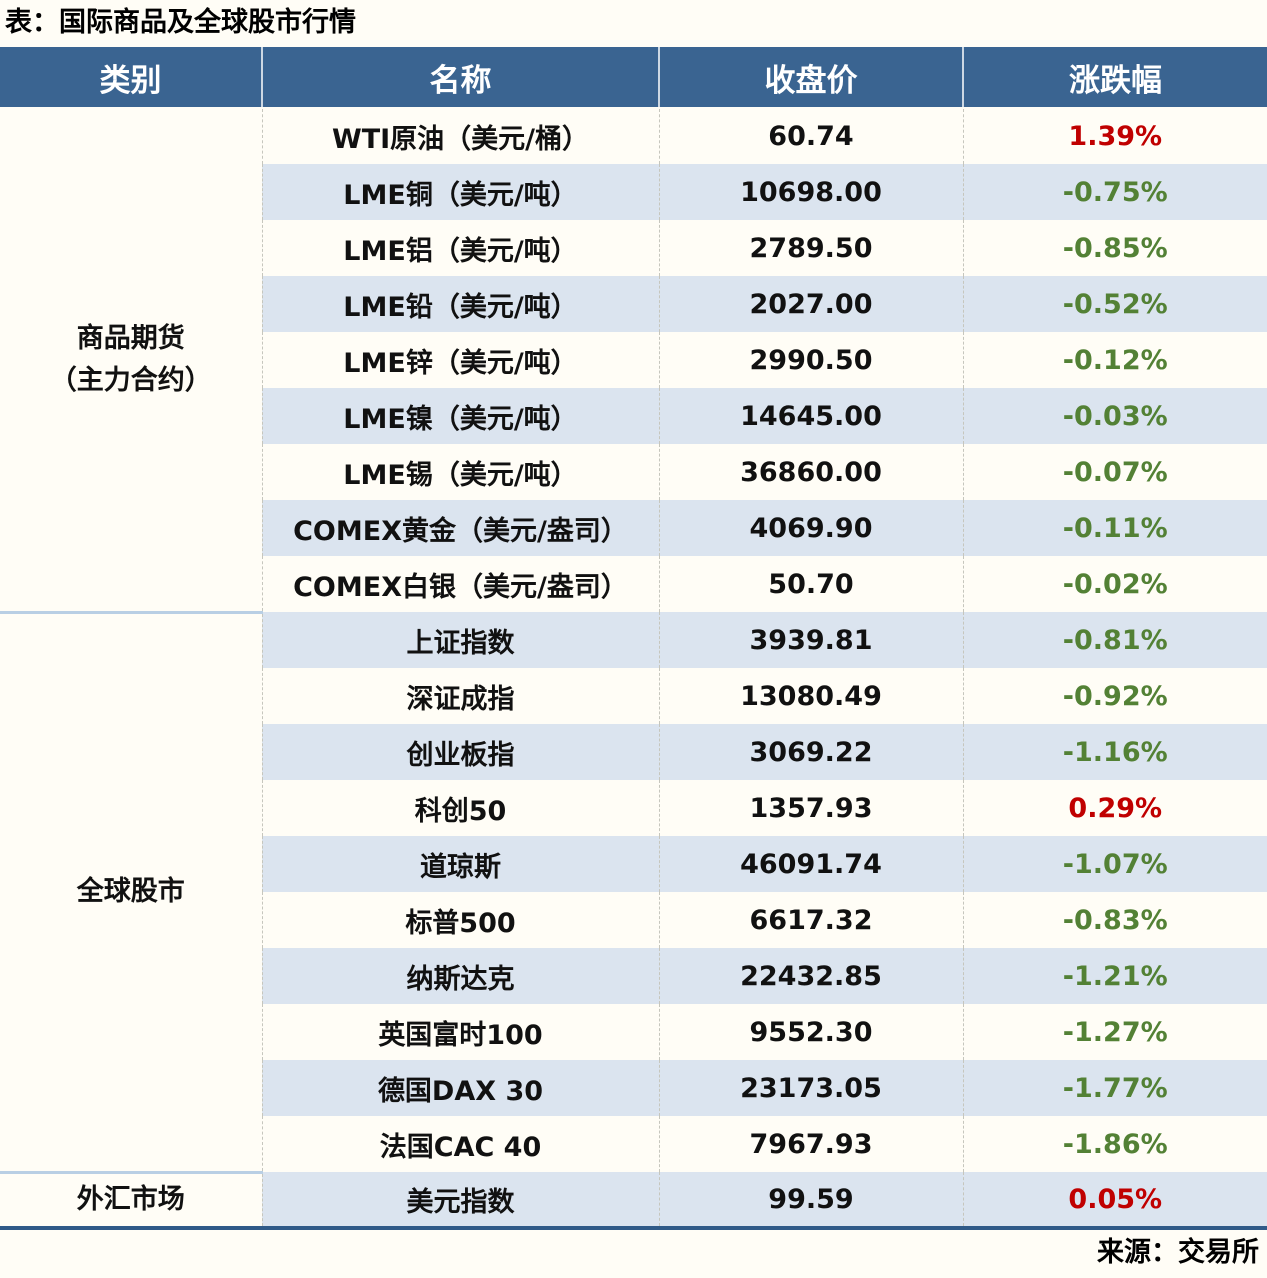 Image resolution: width=1267 pixels, height=1278 pixels. I want to click on table-row: 外汇市场 美元指数 99.59 0.05%, so click(633, 1199).